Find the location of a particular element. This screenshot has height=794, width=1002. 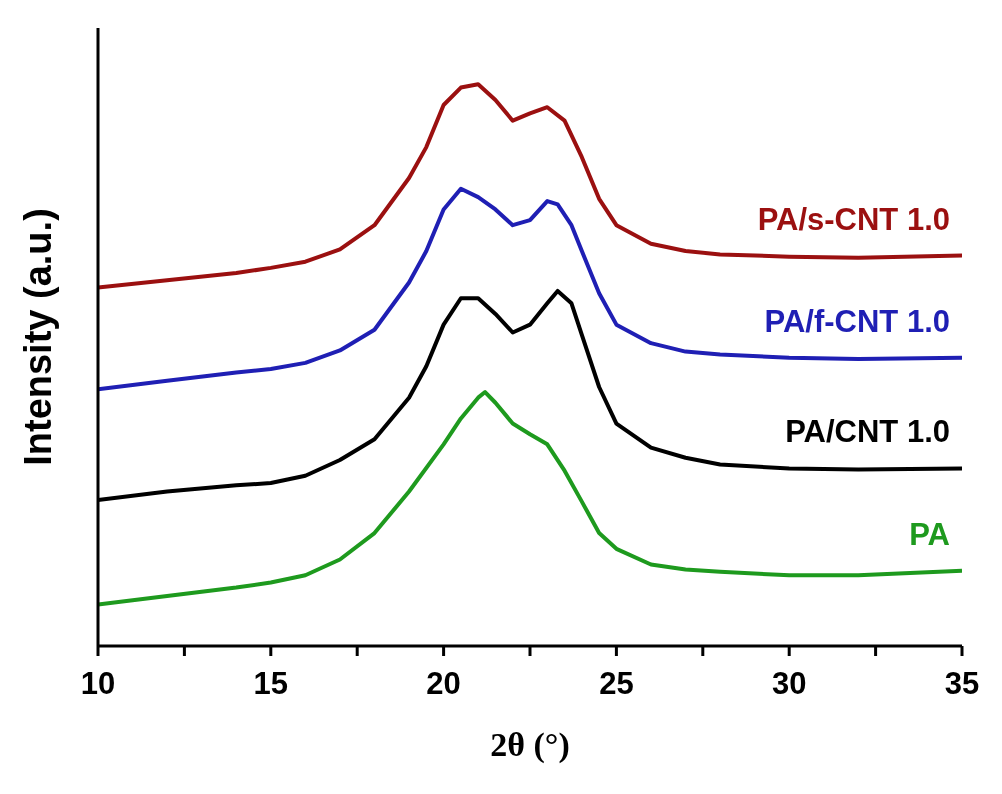

series-label: PA/CNT 1.0 is located at coordinates (867, 432).